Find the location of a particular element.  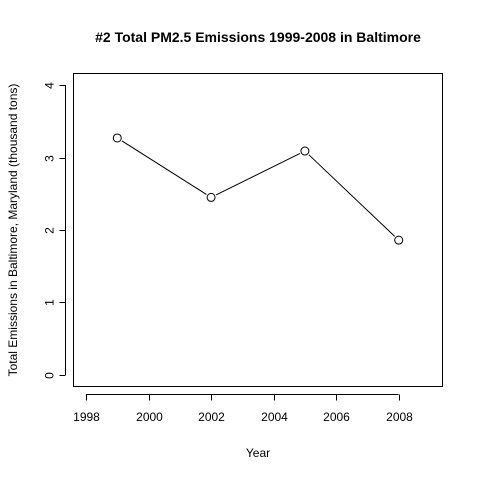

x-tick-label: 2002 is located at coordinates (211, 417).